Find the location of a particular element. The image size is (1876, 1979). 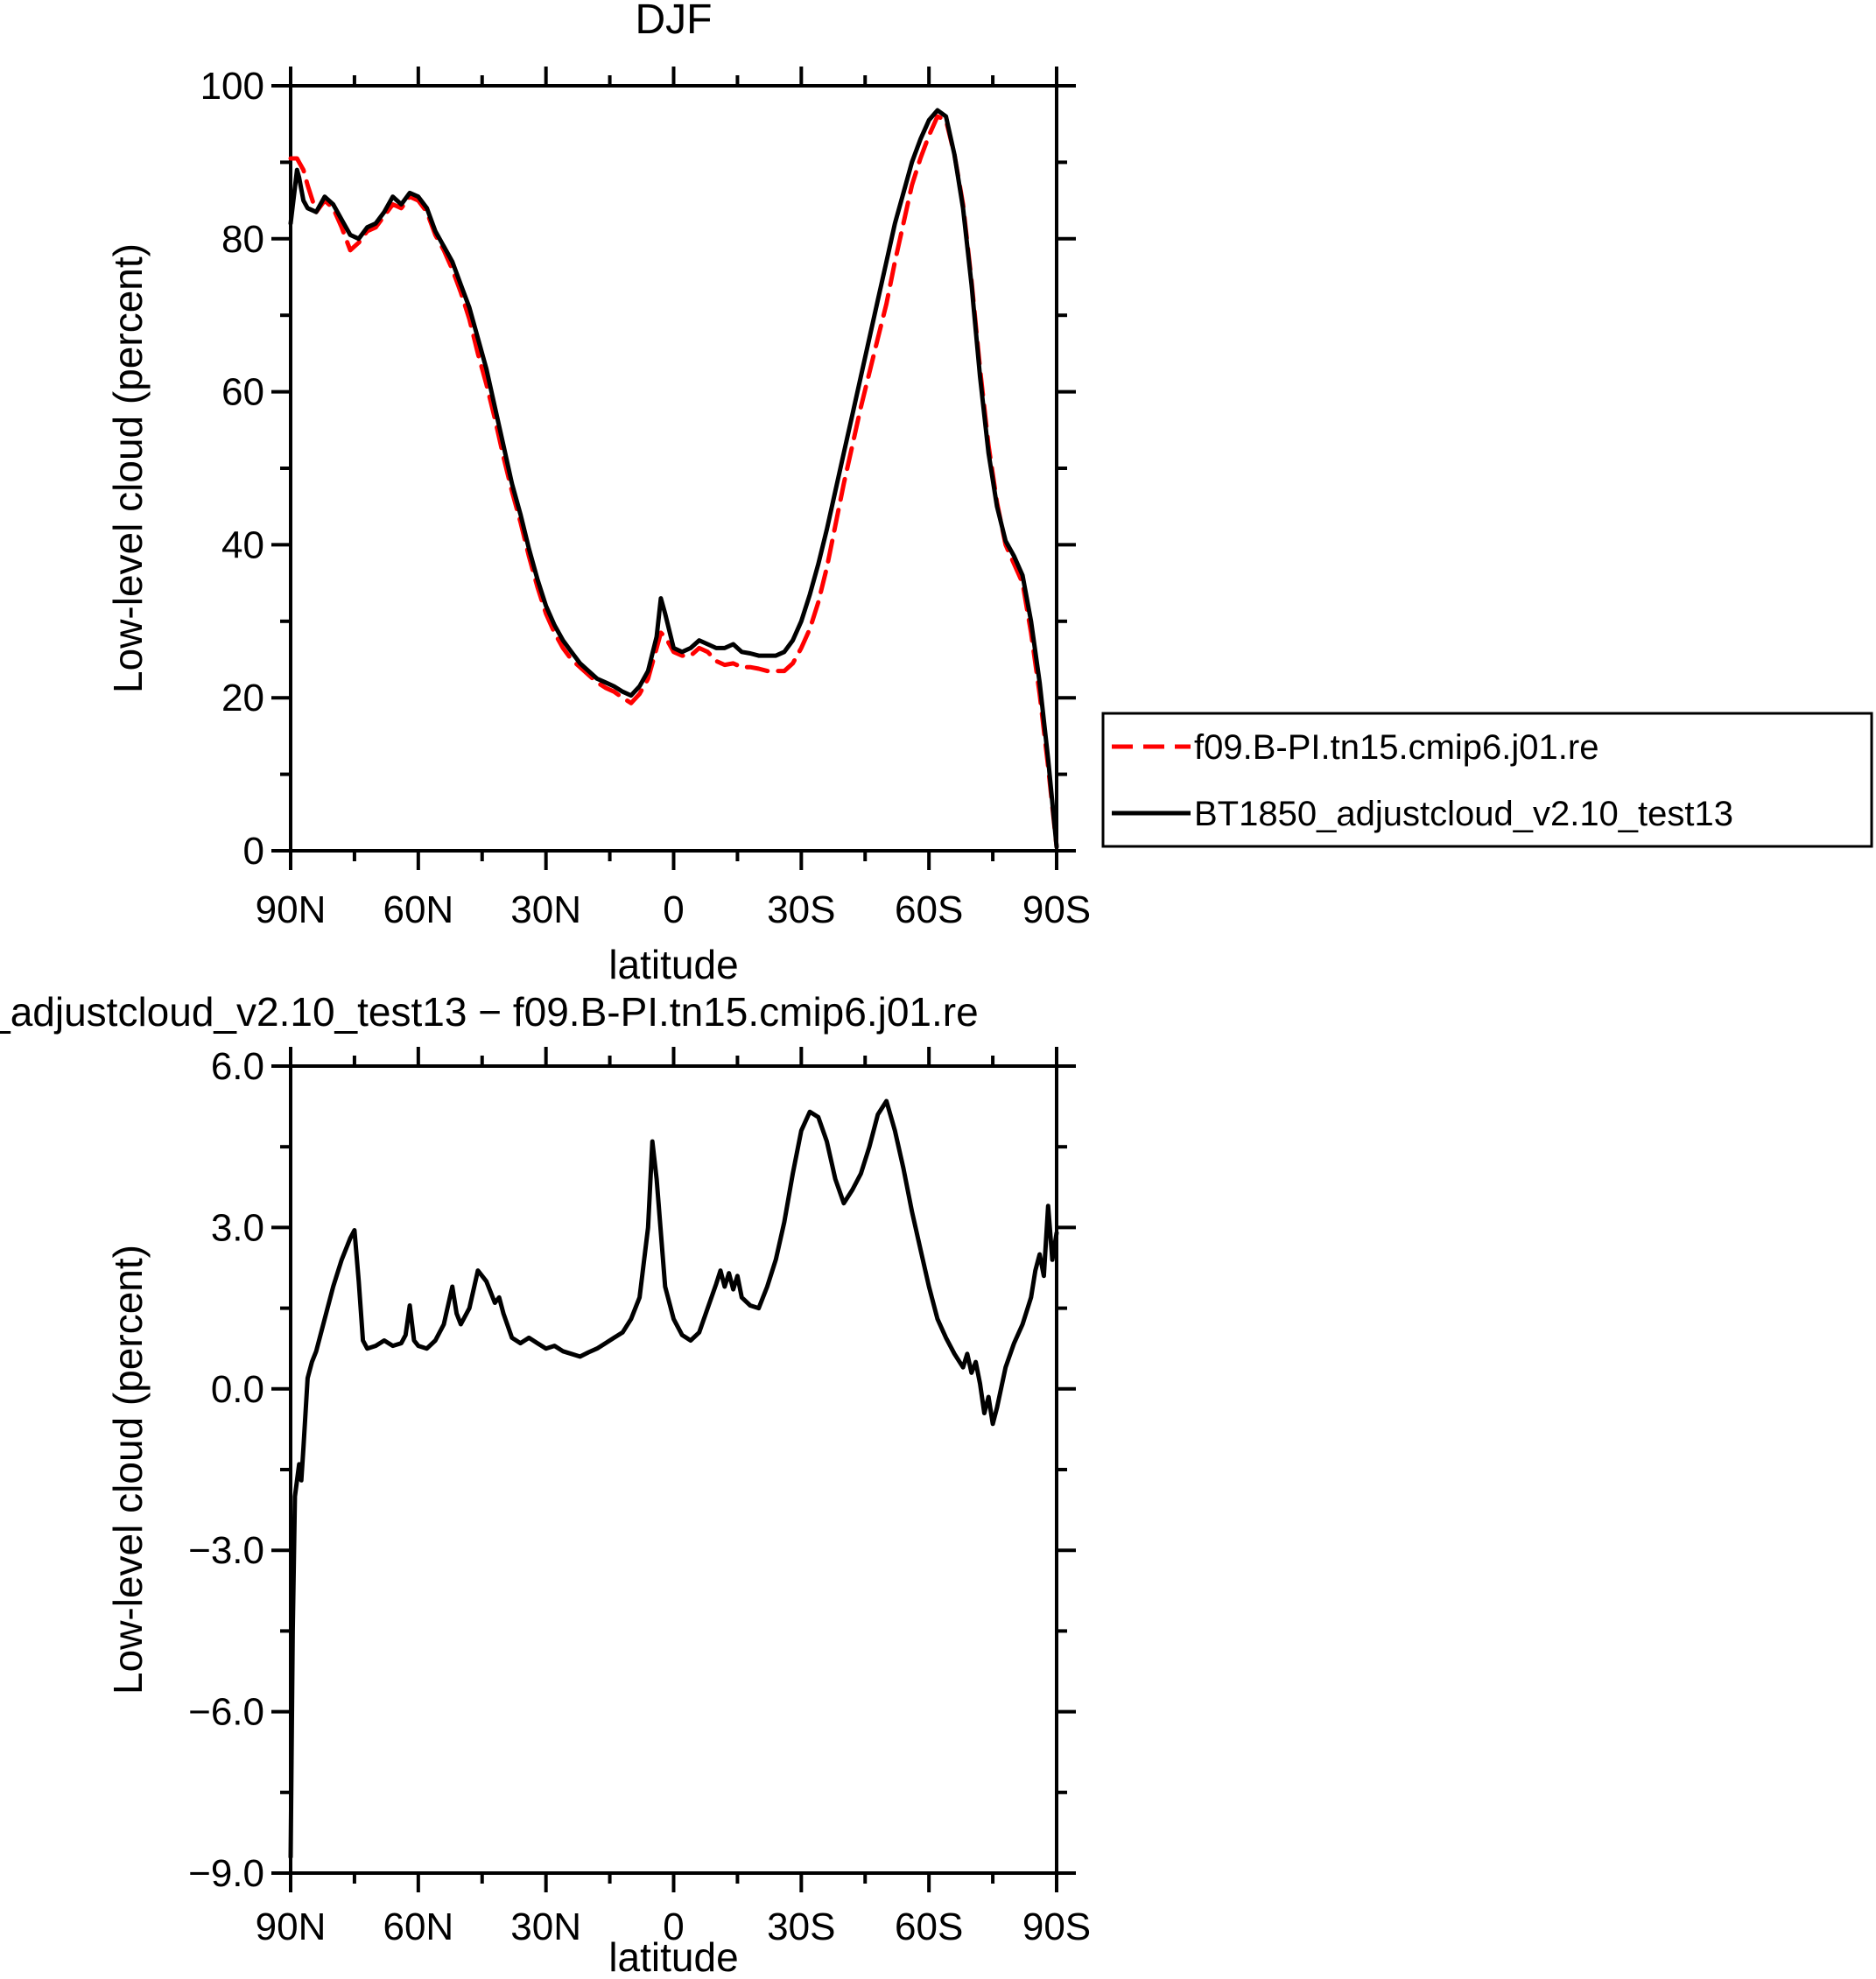

y-tick-label: 3.0 is located at coordinates (237, 1227).